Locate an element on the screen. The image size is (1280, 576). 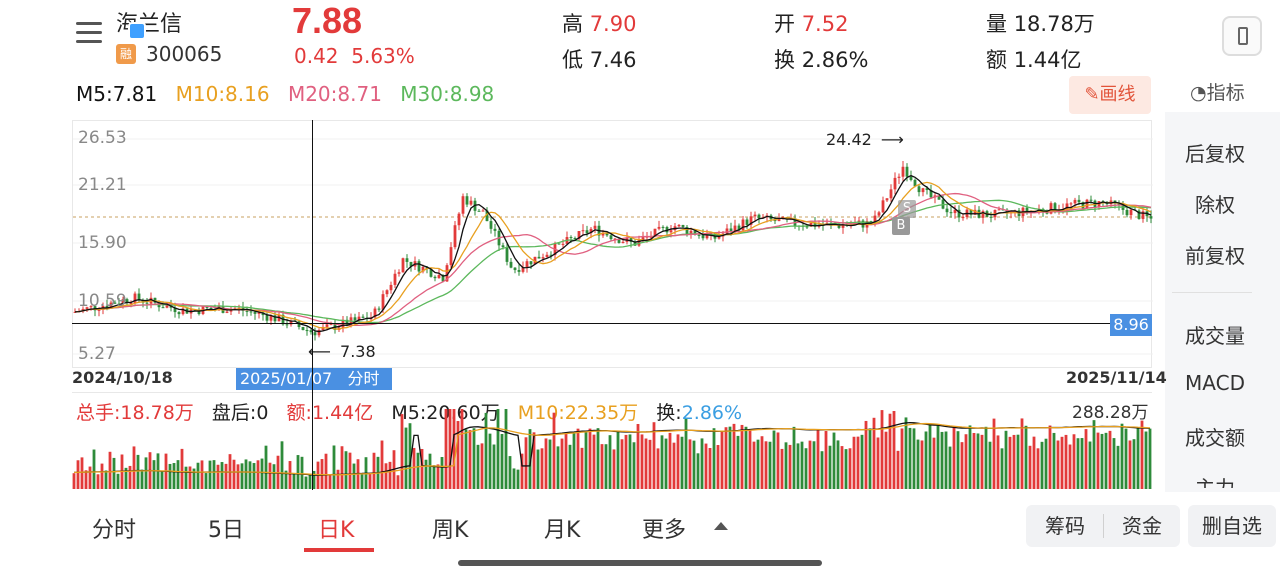
menu-icon is located at coordinates (89, 33).